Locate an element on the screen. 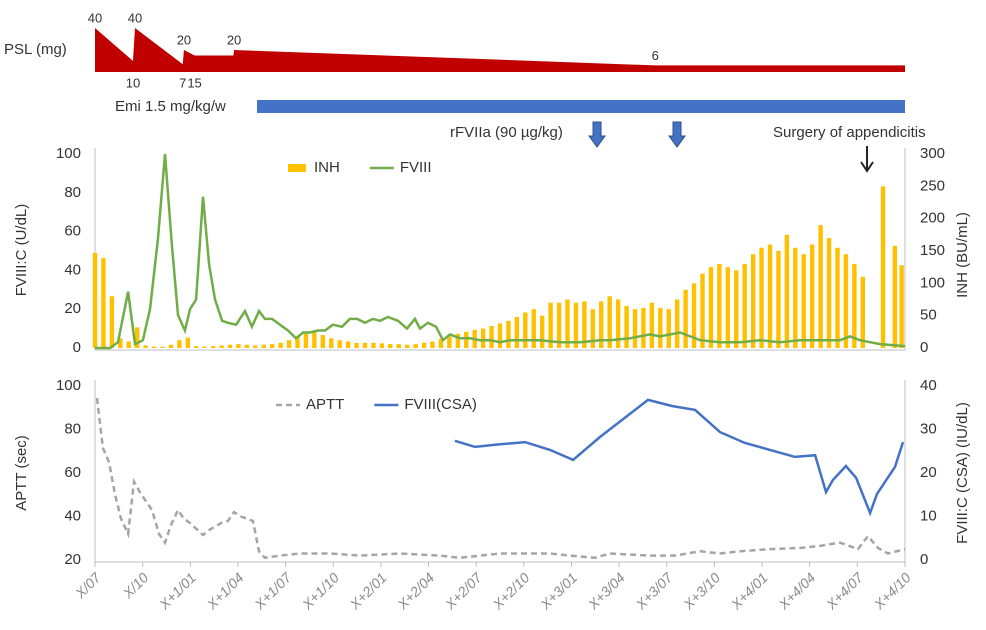 The width and height of the screenshot is (986, 630). x-tick-label: X+3/01 is located at coordinates (559, 591).